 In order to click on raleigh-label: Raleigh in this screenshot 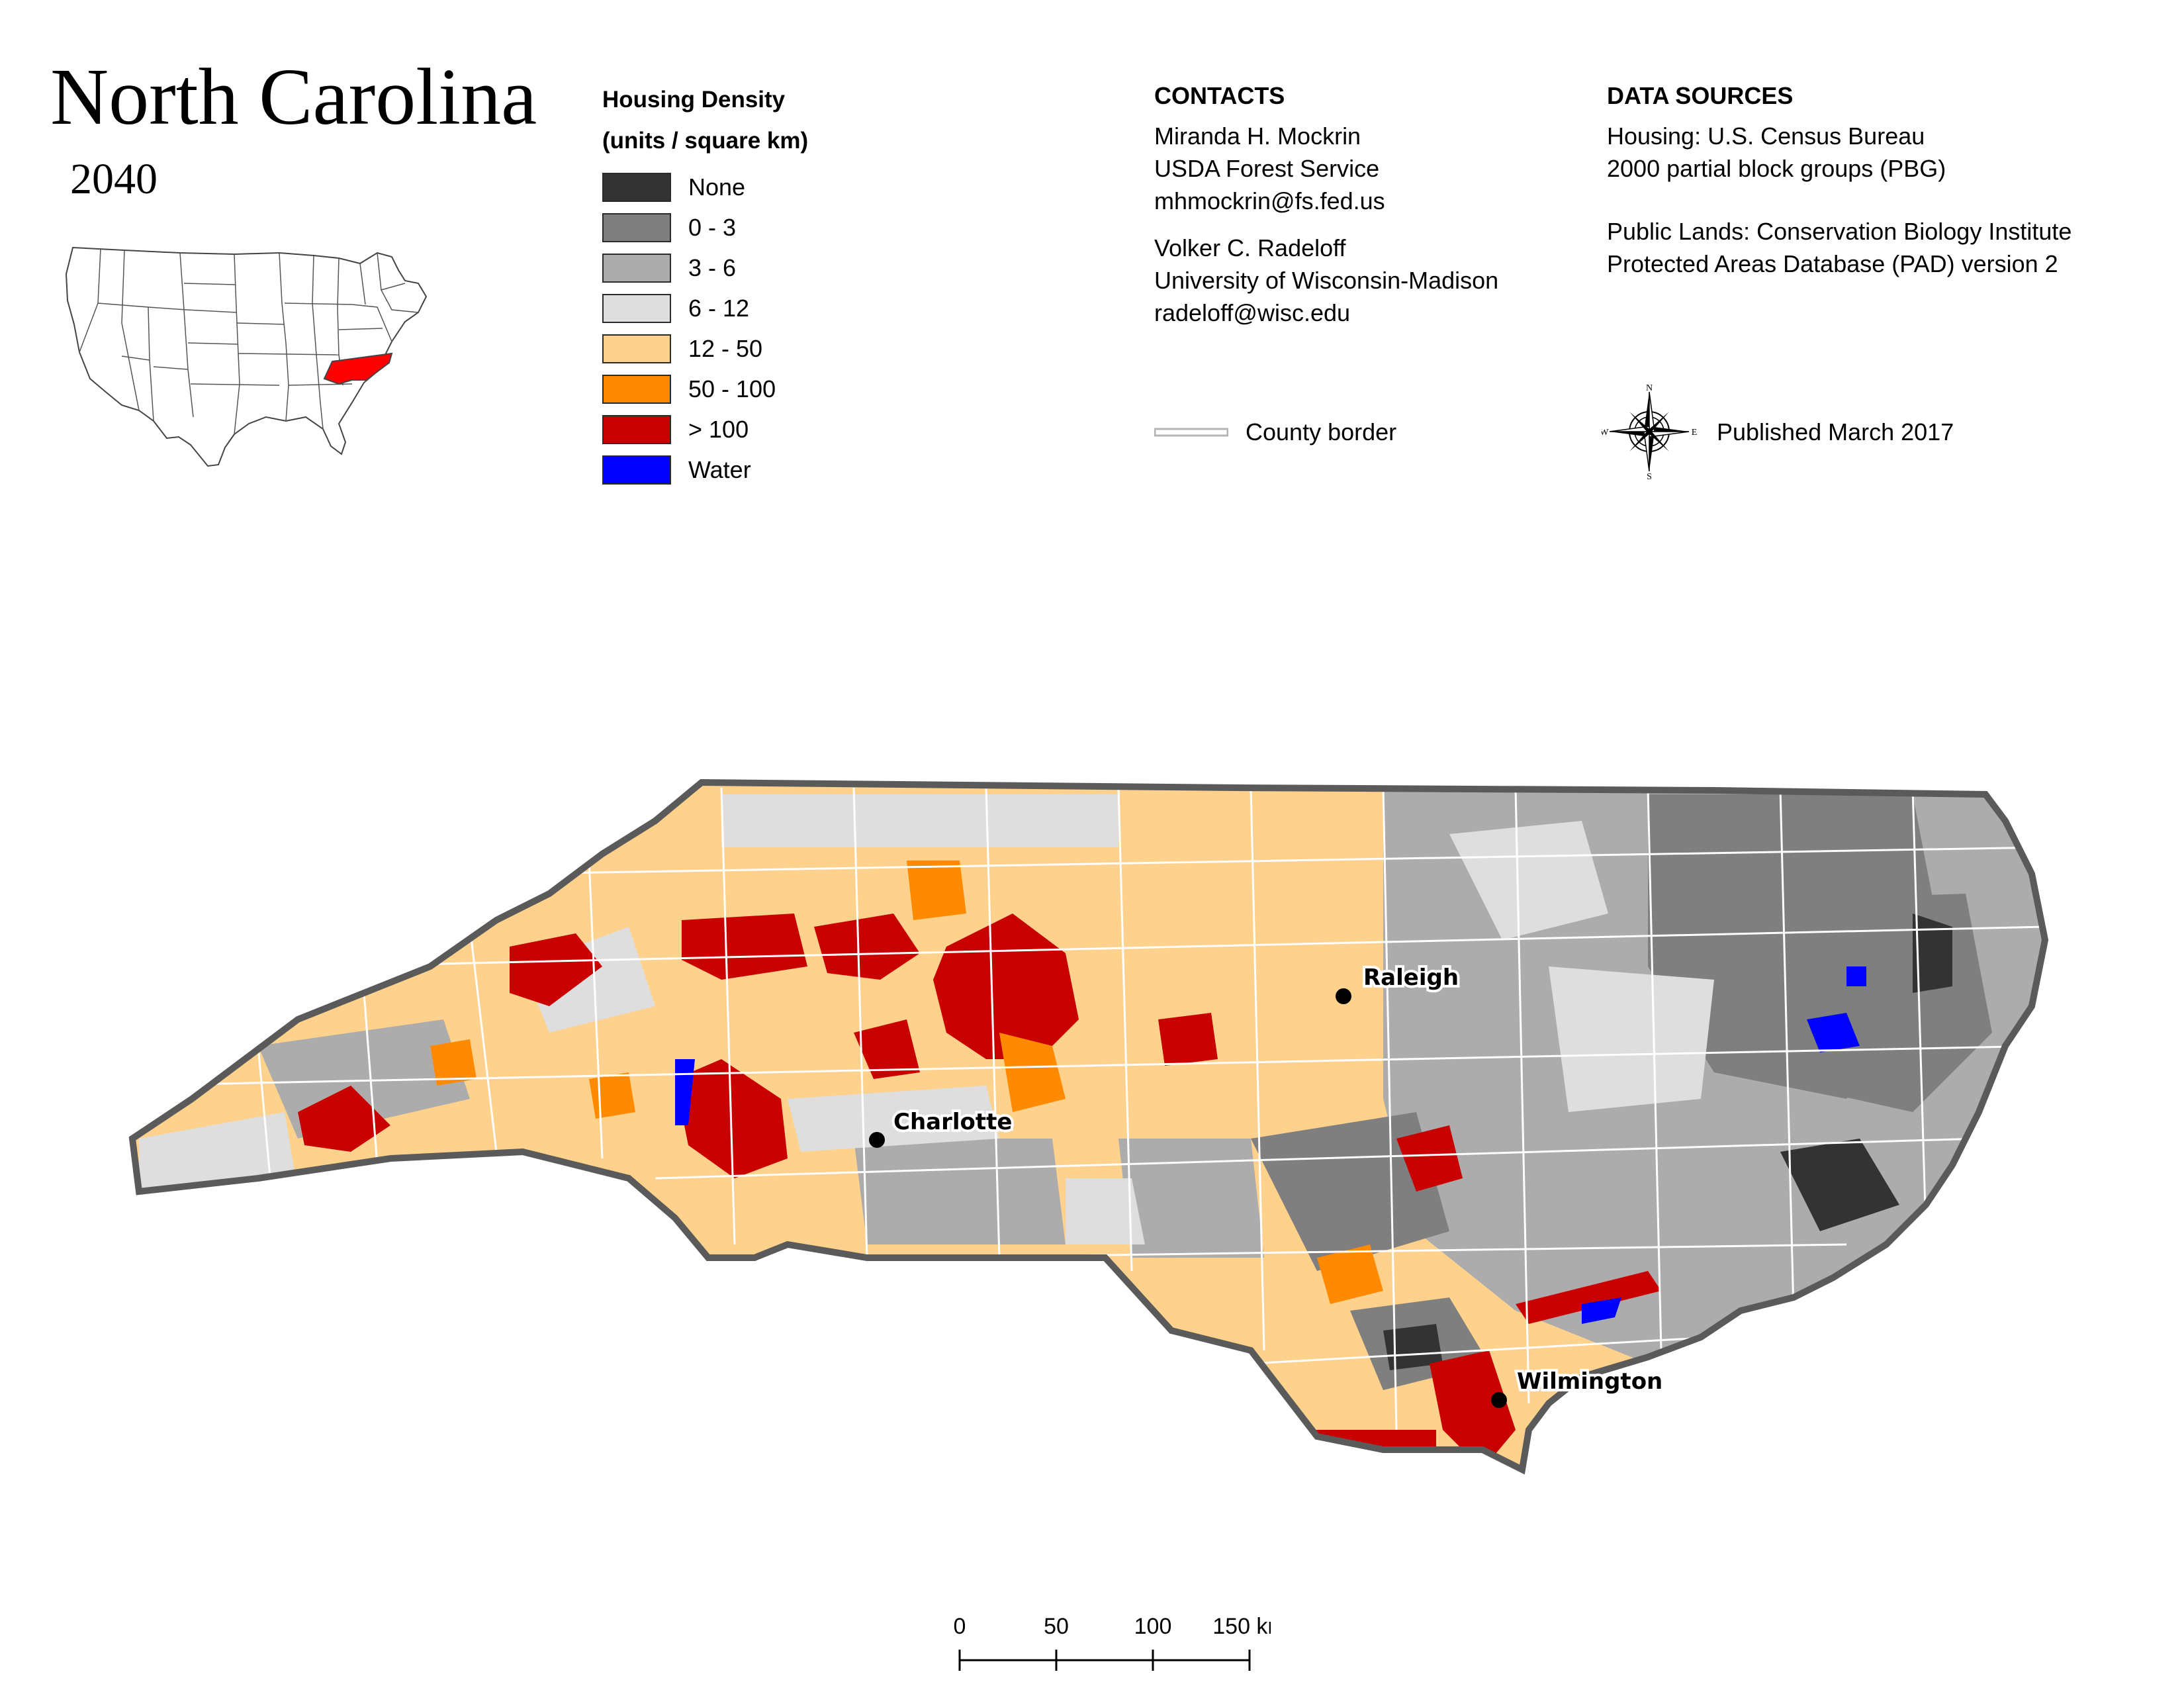, I will do `click(1411, 977)`.